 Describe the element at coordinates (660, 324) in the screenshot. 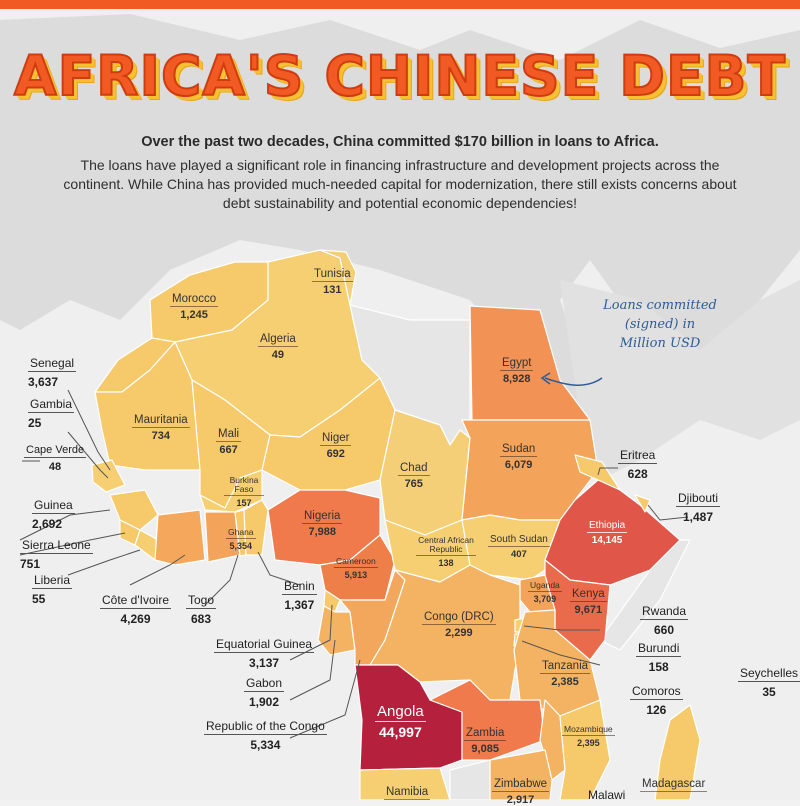

I see `units-note: Loans committed (signed) in Million USD` at that location.